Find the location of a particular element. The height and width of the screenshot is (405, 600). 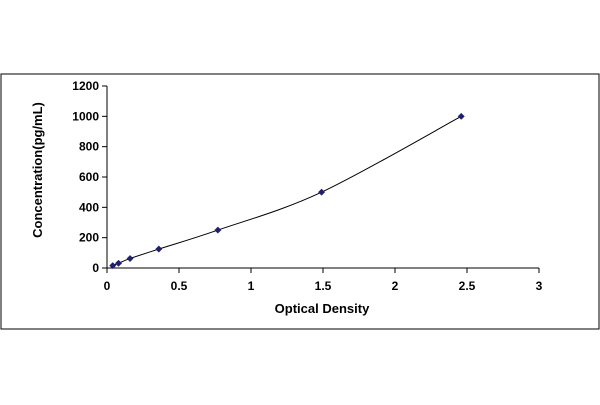

x-tick-label: 2 is located at coordinates (395, 286).